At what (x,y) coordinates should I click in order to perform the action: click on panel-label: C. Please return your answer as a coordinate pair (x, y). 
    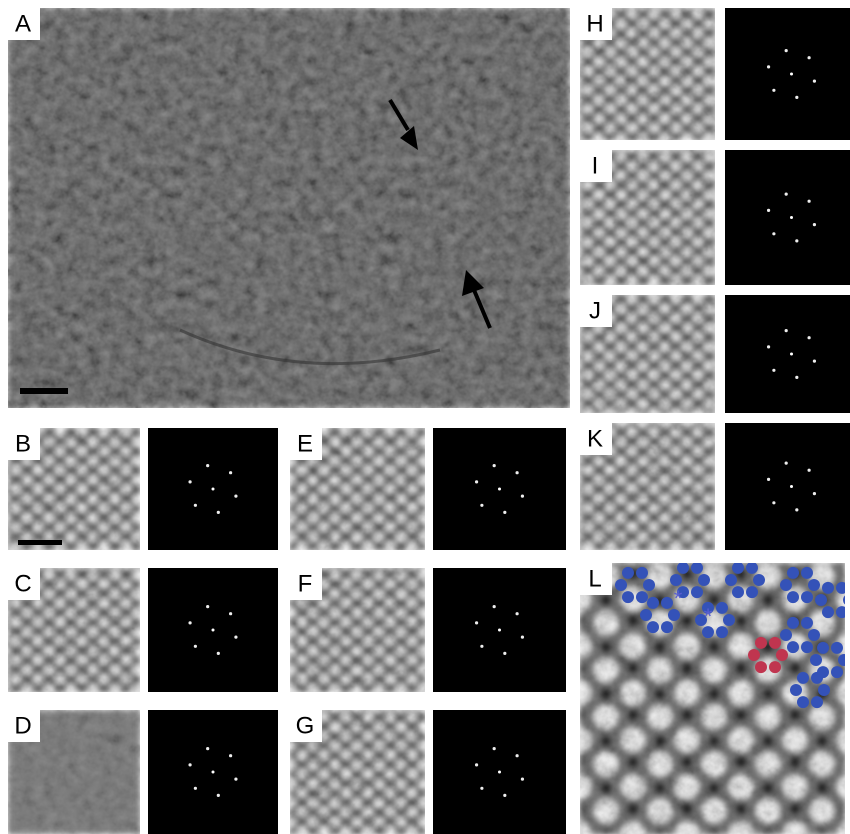
    Looking at the image, I should click on (22, 583).